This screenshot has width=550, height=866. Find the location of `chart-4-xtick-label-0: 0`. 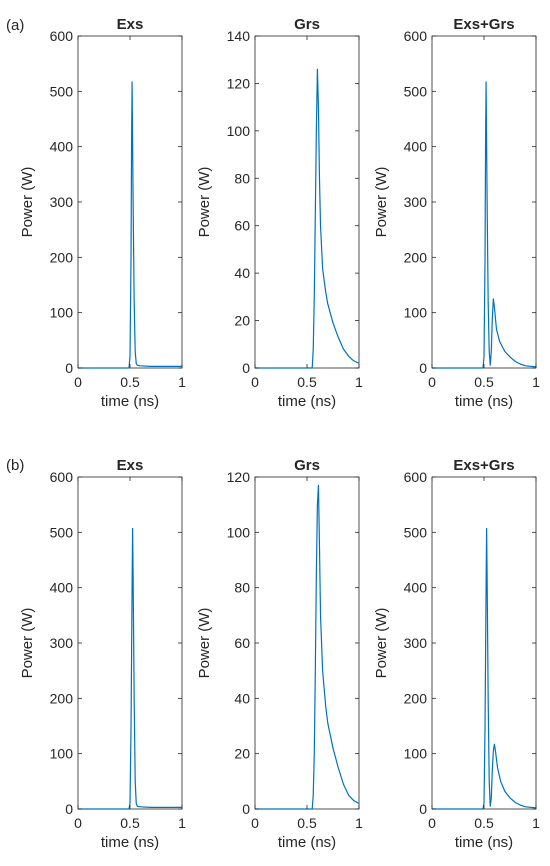

chart-4-xtick-label-0: 0 is located at coordinates (78, 823).